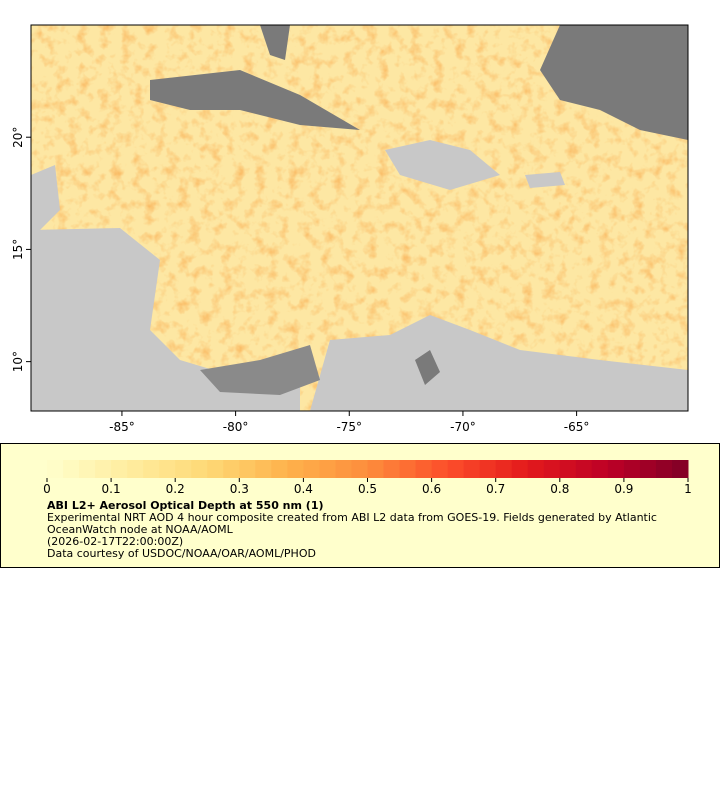  I want to click on colorbar-tick-label: 0.6, so click(431, 489).